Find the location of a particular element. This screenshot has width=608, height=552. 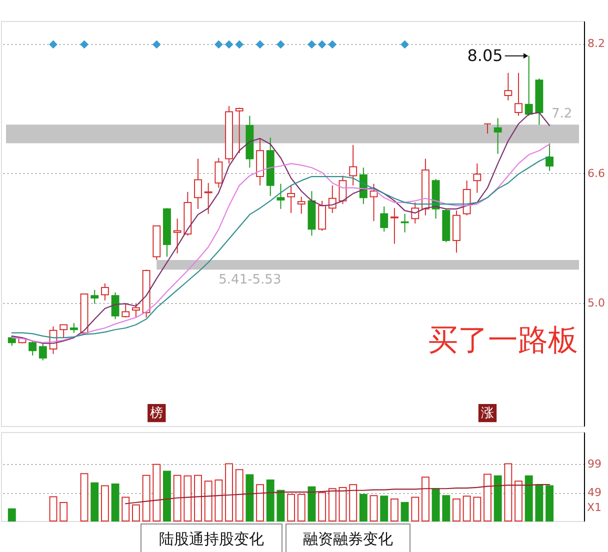

y-axis-title: X1 is located at coordinates (594, 507).